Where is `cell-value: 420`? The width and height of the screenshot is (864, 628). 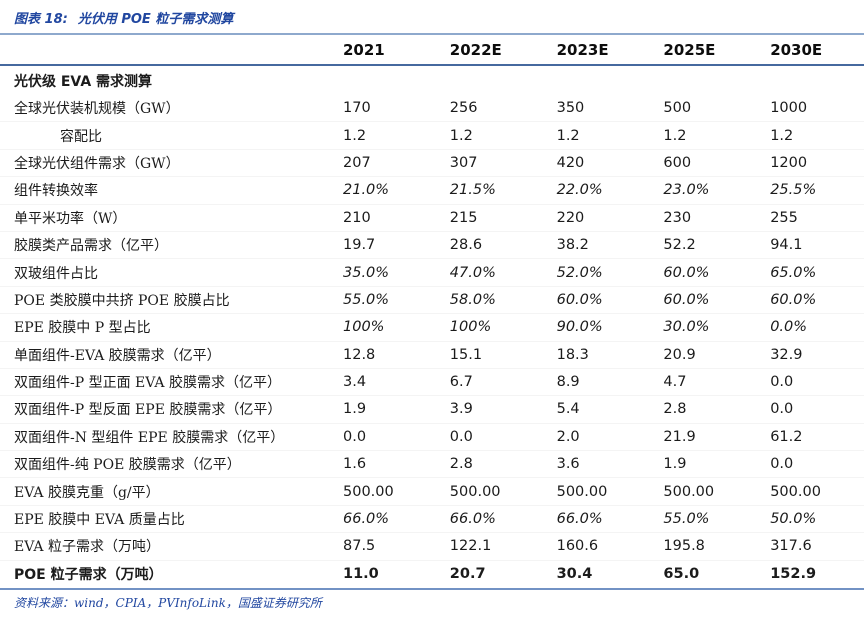 cell-value: 420 is located at coordinates (570, 162).